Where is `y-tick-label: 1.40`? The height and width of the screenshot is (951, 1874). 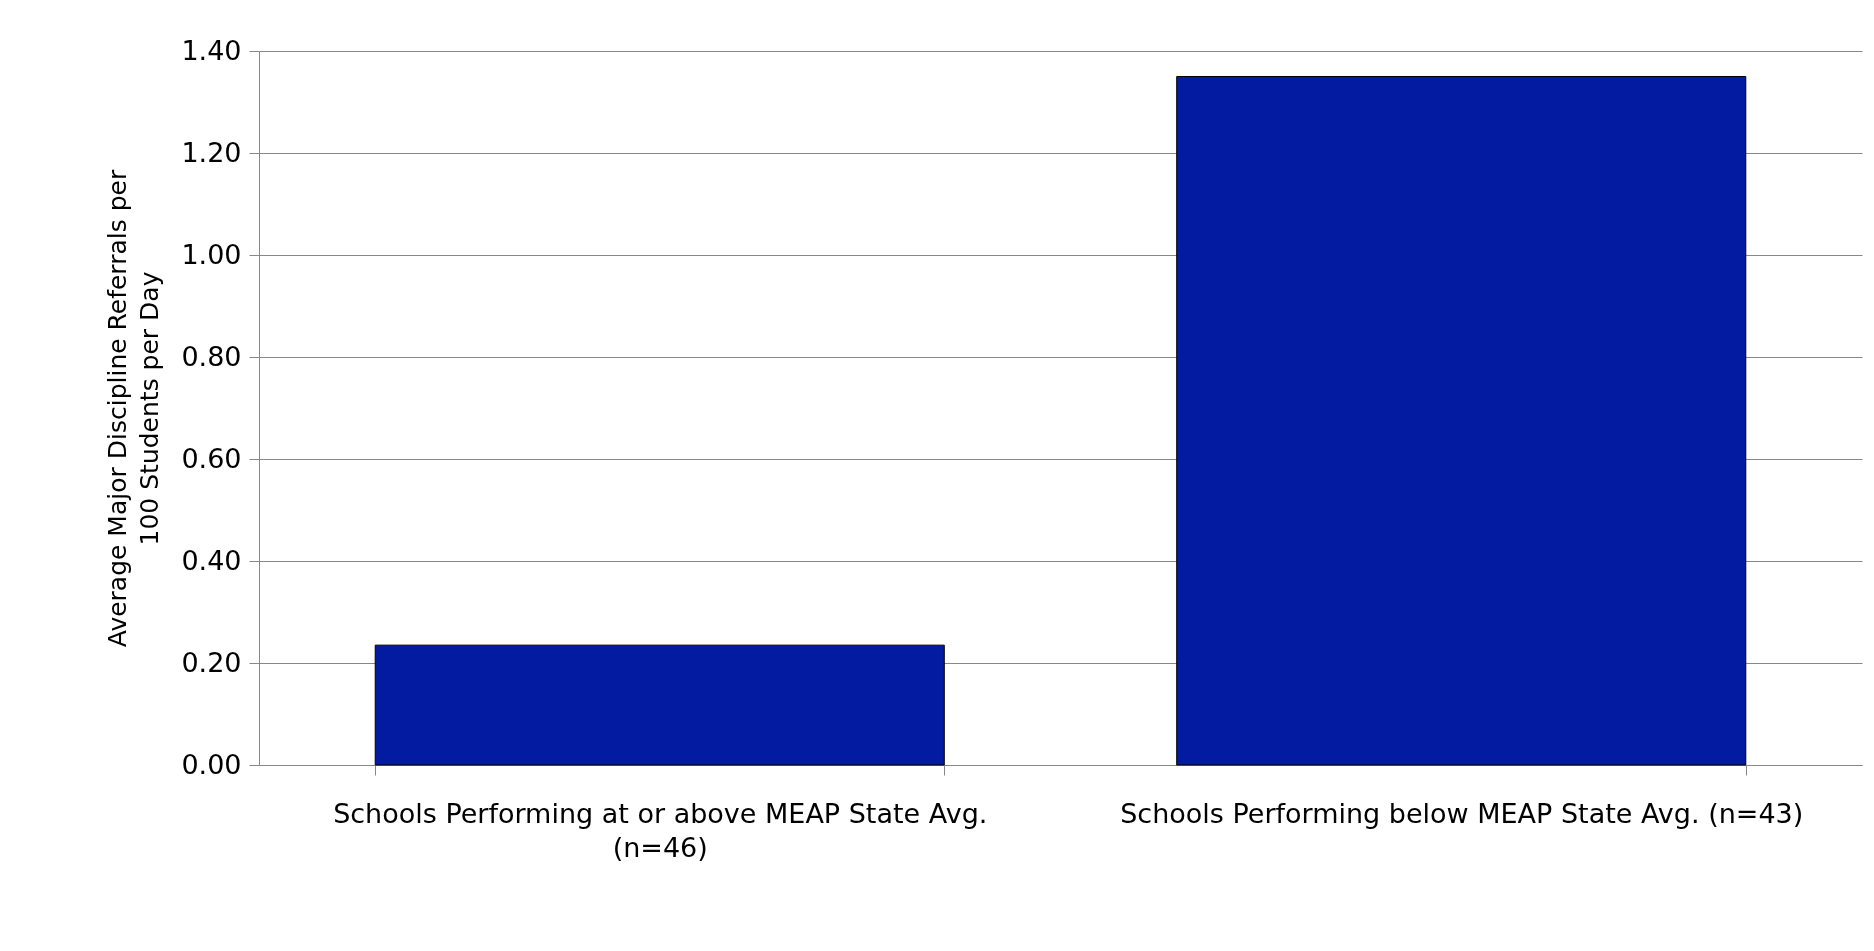 y-tick-label: 1.40 is located at coordinates (211, 50).